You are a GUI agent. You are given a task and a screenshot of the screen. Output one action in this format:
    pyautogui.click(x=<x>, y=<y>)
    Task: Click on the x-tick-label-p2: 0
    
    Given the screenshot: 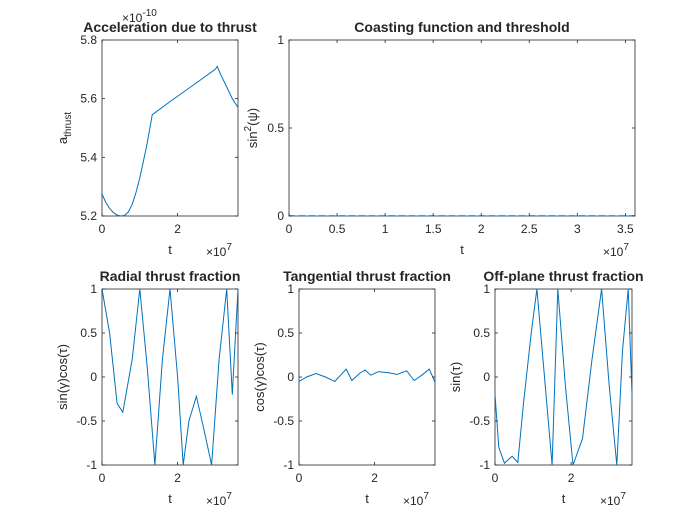 What is the action you would take?
    pyautogui.click(x=289, y=229)
    